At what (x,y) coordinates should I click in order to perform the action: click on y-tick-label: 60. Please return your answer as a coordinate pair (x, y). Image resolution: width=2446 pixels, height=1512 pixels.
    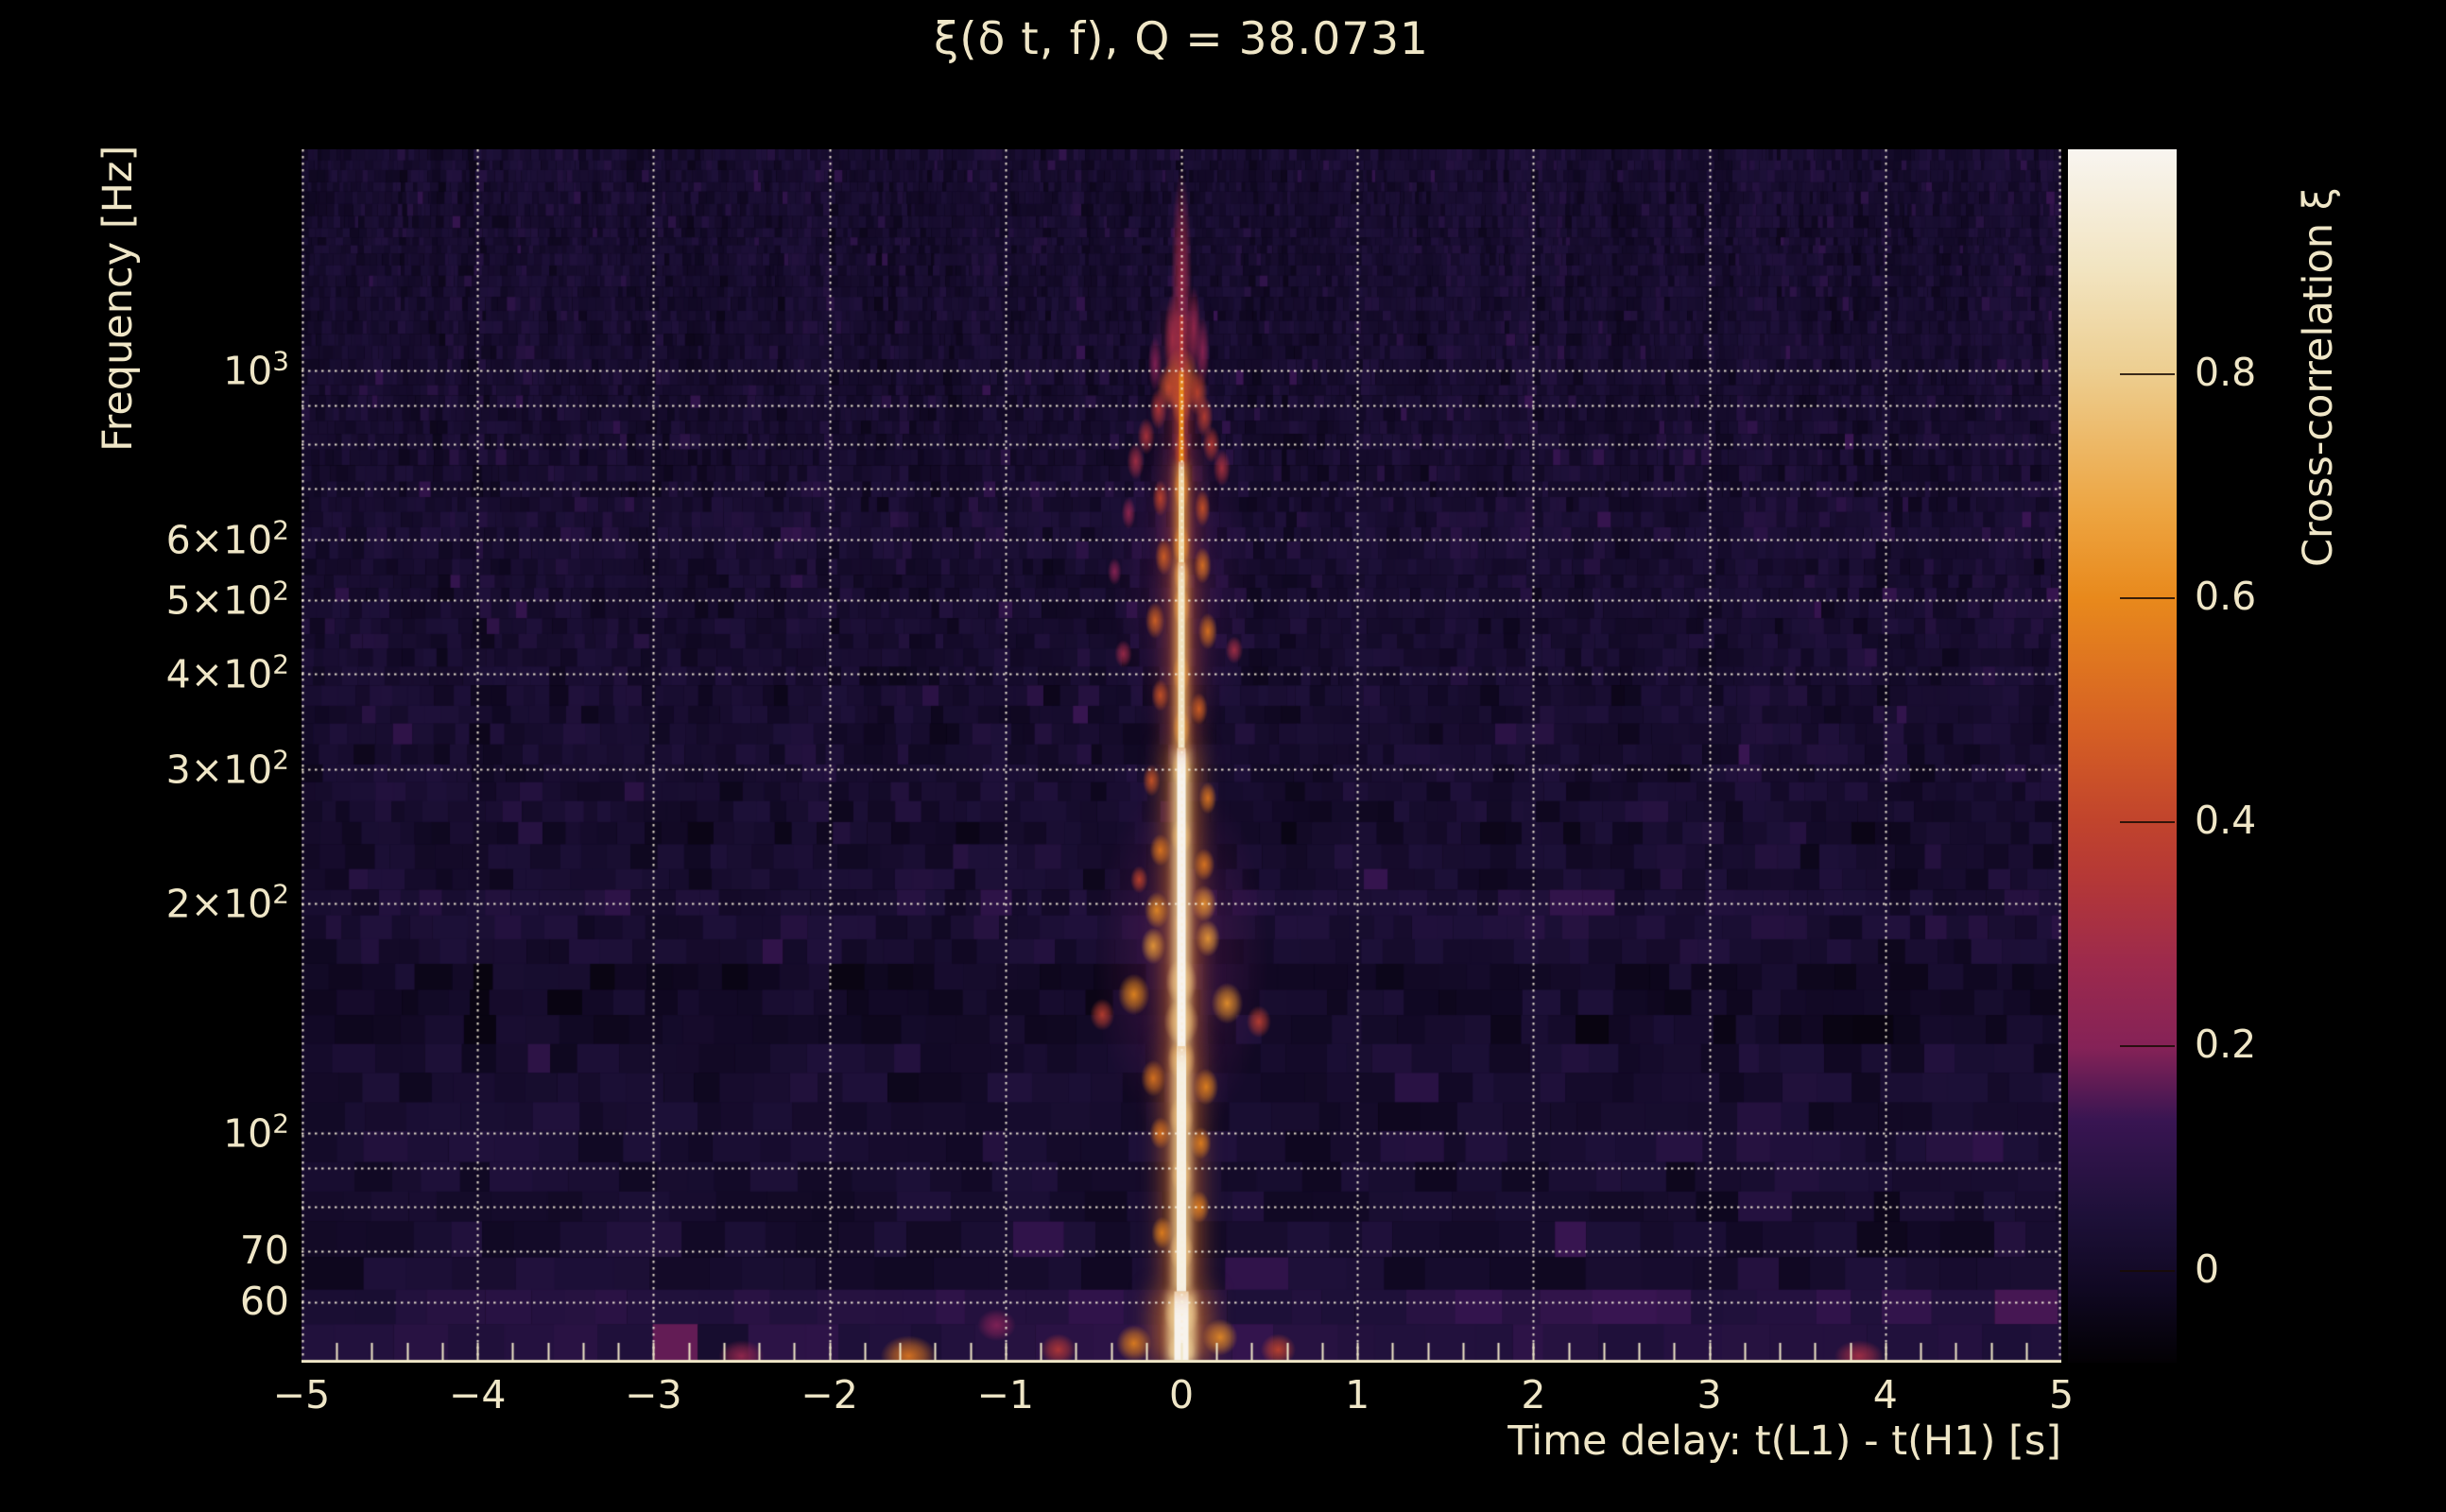
    Looking at the image, I should click on (264, 1302).